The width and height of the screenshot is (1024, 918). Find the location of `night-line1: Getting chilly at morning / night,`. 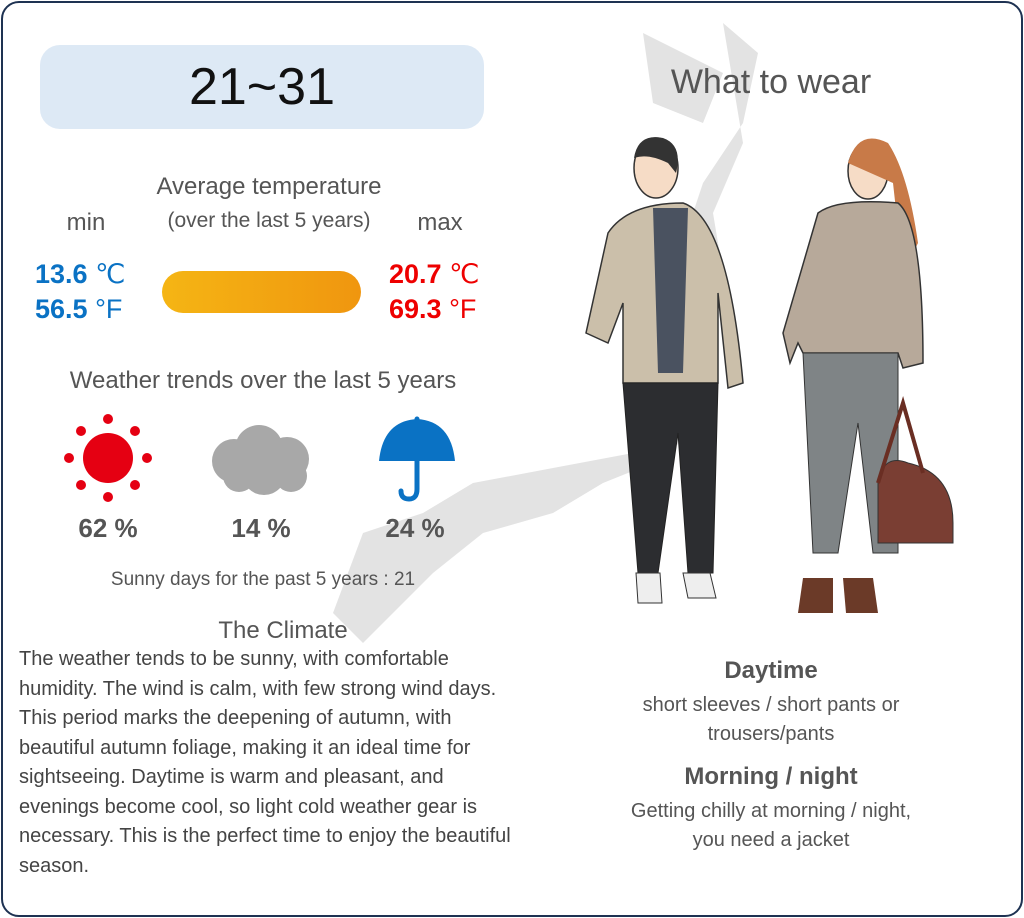

night-line1: Getting chilly at morning / night, is located at coordinates (771, 811).